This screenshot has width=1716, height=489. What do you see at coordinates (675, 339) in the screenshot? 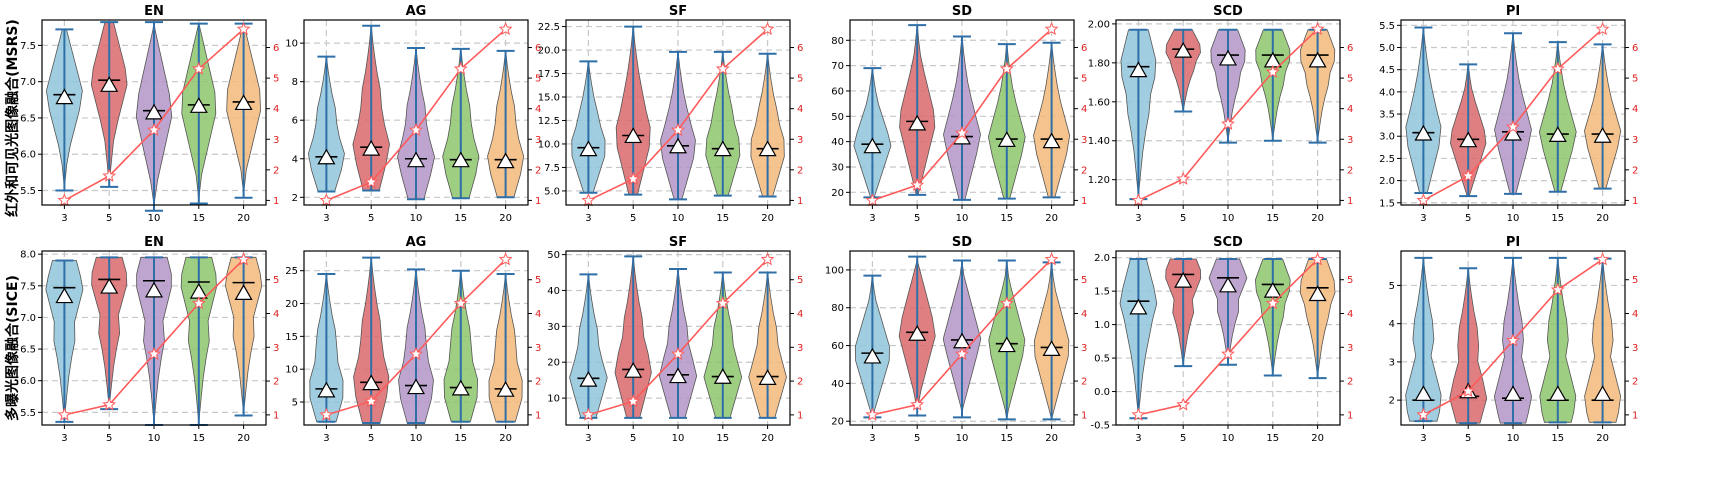
I see `panel-sf-row2: 10 20 30 40 50 3 5 10 15 20 1 2 3 4 5 SF` at bounding box center [675, 339].